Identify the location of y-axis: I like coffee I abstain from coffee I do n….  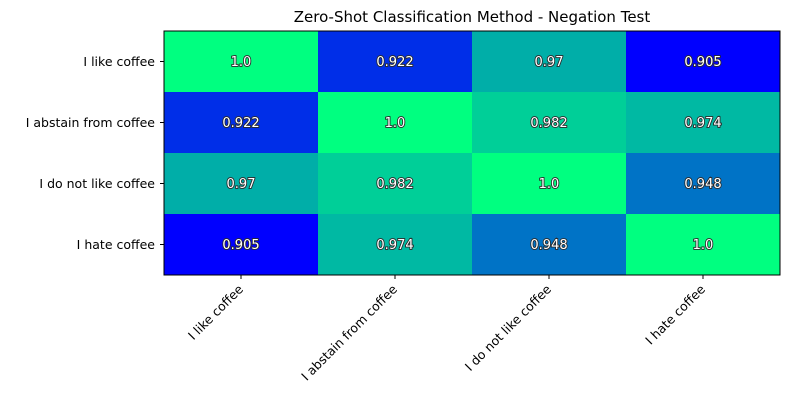
(95, 153).